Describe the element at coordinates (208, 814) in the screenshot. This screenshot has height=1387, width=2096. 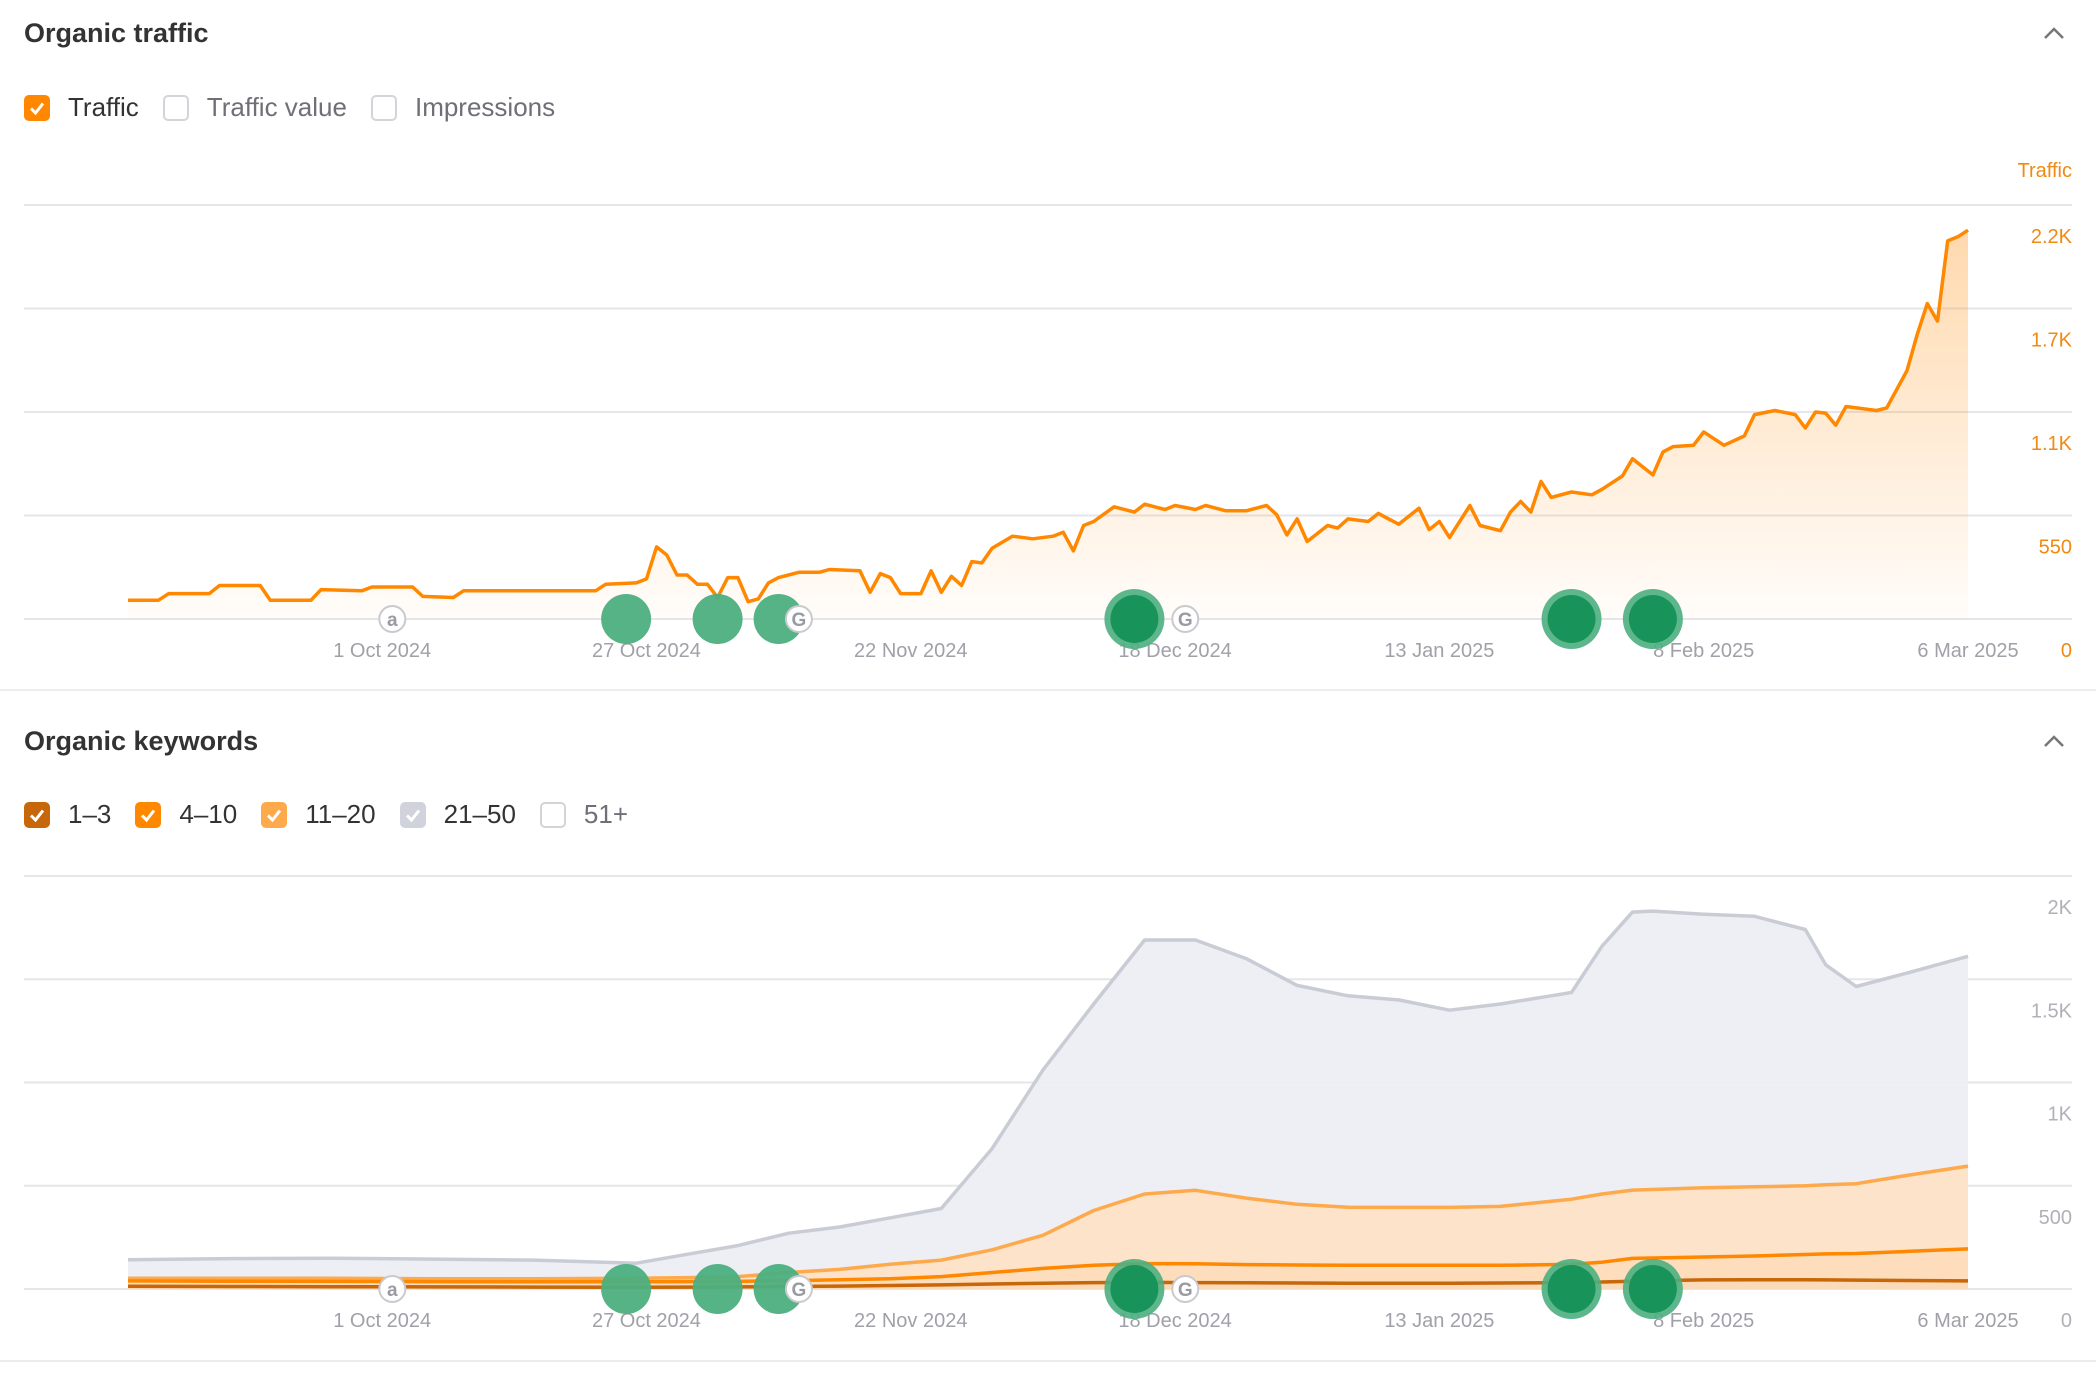
I see `checkbox-label: 4–10` at that location.